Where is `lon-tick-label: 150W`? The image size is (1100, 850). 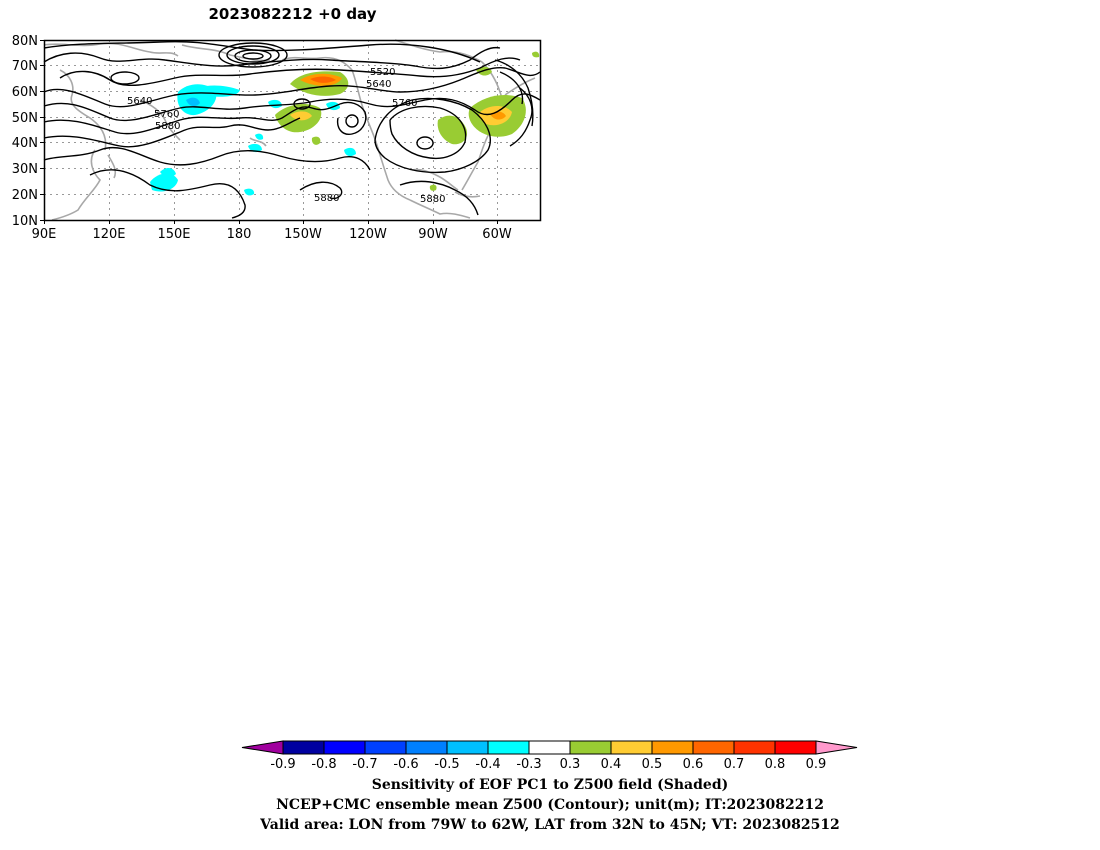 lon-tick-label: 150W is located at coordinates (303, 234).